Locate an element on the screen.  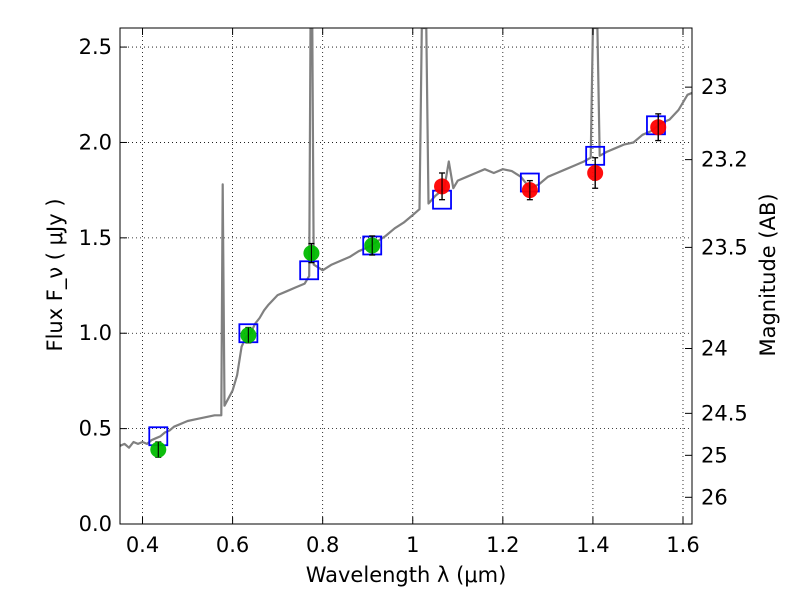
y2-axis-ticks: 23 23.2 23.5 24 24.5 25 26 is located at coordinates (716, 292).